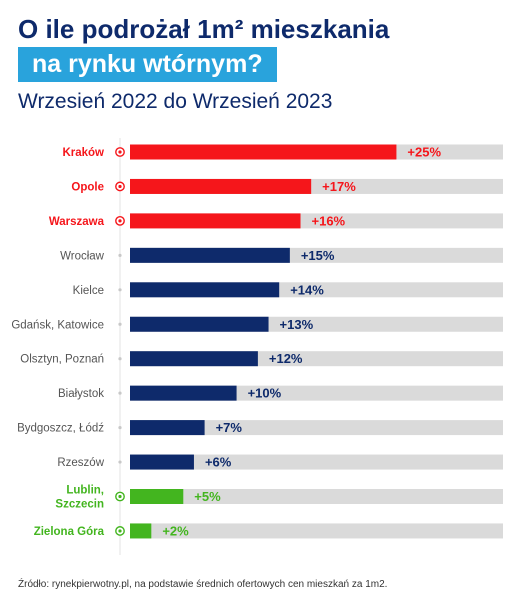  I want to click on category-label: Białystok, so click(81, 394).